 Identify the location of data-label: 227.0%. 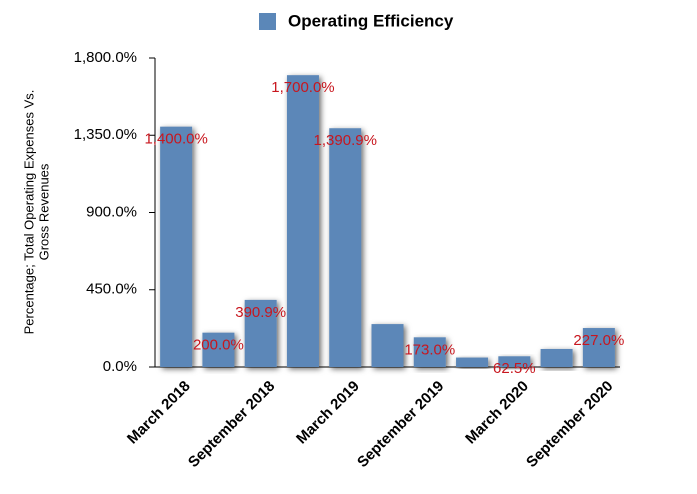
(598, 340).